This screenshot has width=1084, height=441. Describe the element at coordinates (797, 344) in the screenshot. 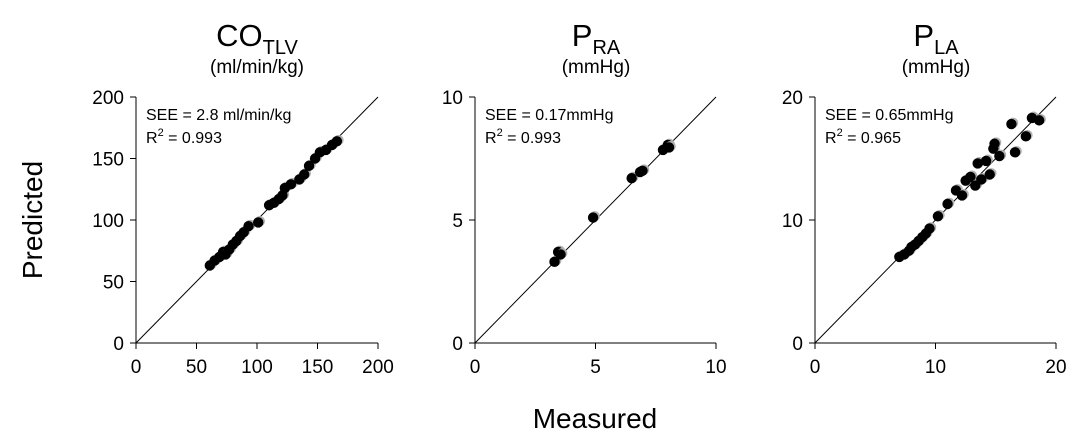

I see `panel-3-y-tick-label: 0` at that location.